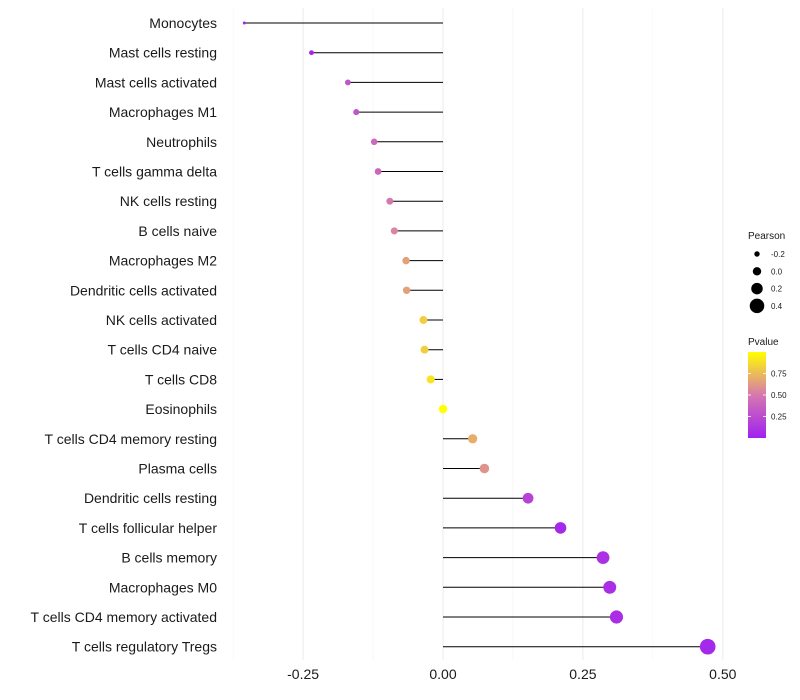 The width and height of the screenshot is (800, 700). What do you see at coordinates (124, 617) in the screenshot?
I see `category-label: T cells CD4 memory activated` at bounding box center [124, 617].